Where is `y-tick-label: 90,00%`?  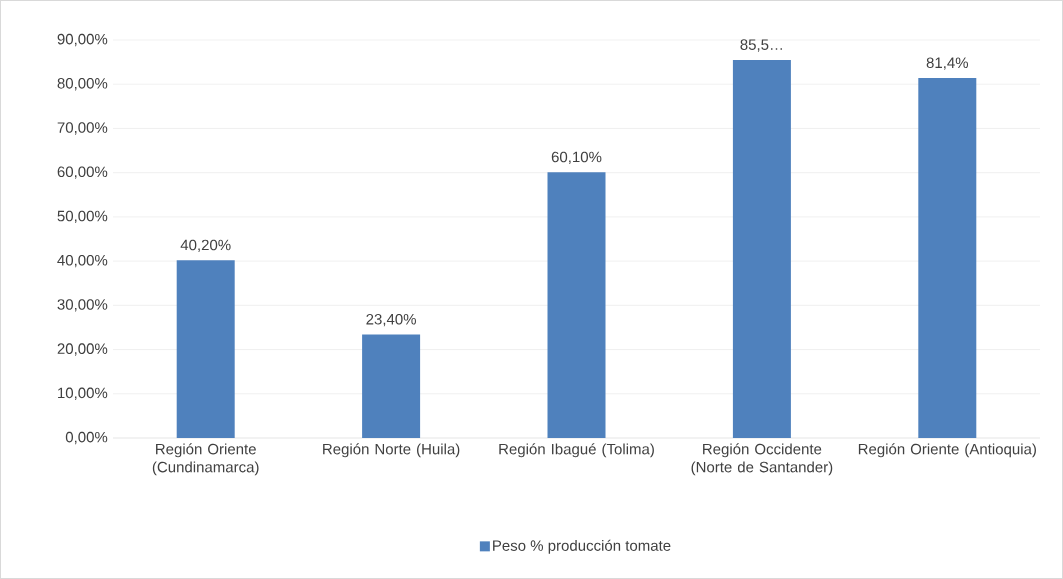
y-tick-label: 90,00% is located at coordinates (82, 40).